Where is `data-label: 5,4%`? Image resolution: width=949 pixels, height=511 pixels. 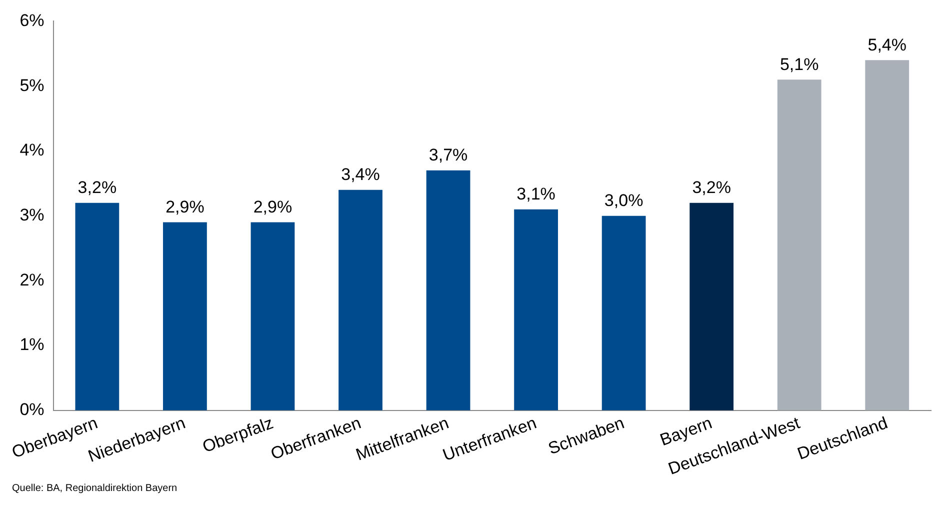 data-label: 5,4% is located at coordinates (887, 44).